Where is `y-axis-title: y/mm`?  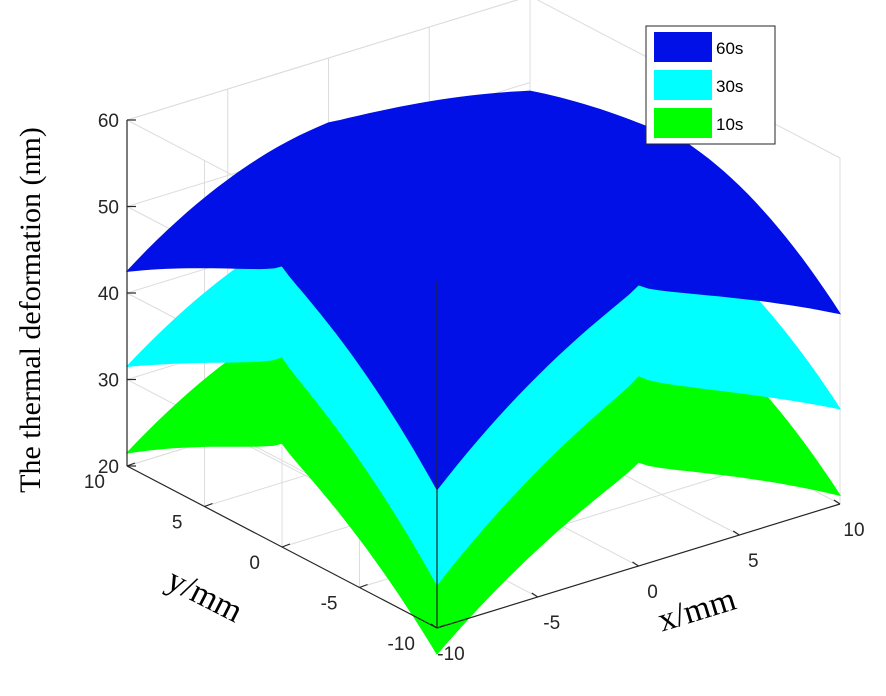
y-axis-title: y/mm is located at coordinates (204, 595).